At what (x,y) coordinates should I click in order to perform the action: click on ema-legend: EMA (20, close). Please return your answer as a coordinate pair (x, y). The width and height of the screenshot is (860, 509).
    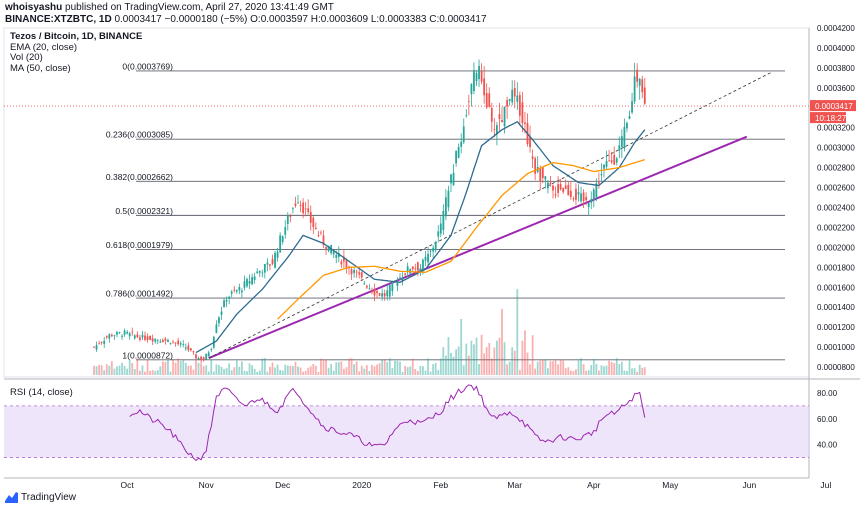
    Looking at the image, I should click on (44, 47).